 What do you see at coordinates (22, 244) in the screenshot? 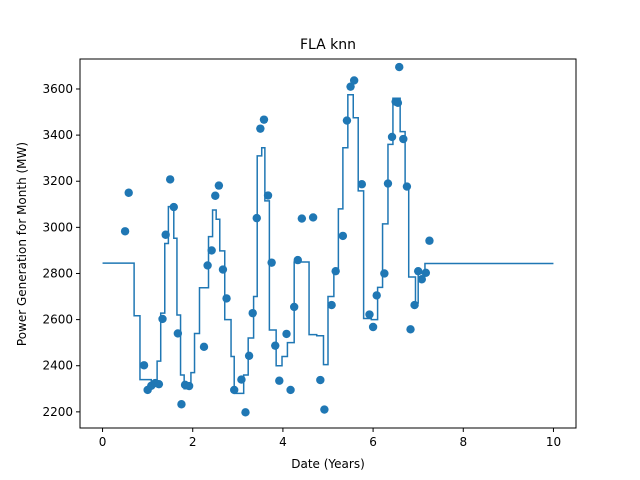
I see `y-axis-title: Power Generation for Month (MW)` at bounding box center [22, 244].